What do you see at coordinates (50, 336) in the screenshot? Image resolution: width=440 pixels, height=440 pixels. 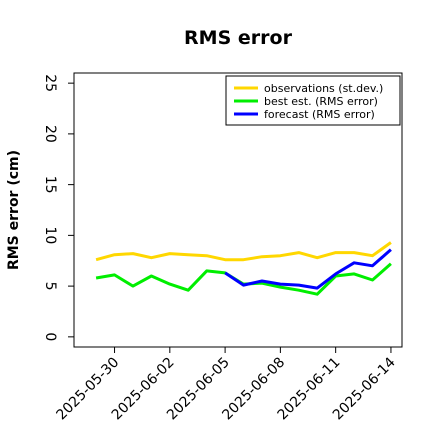 I see `y-tick-label: 0` at bounding box center [50, 336].